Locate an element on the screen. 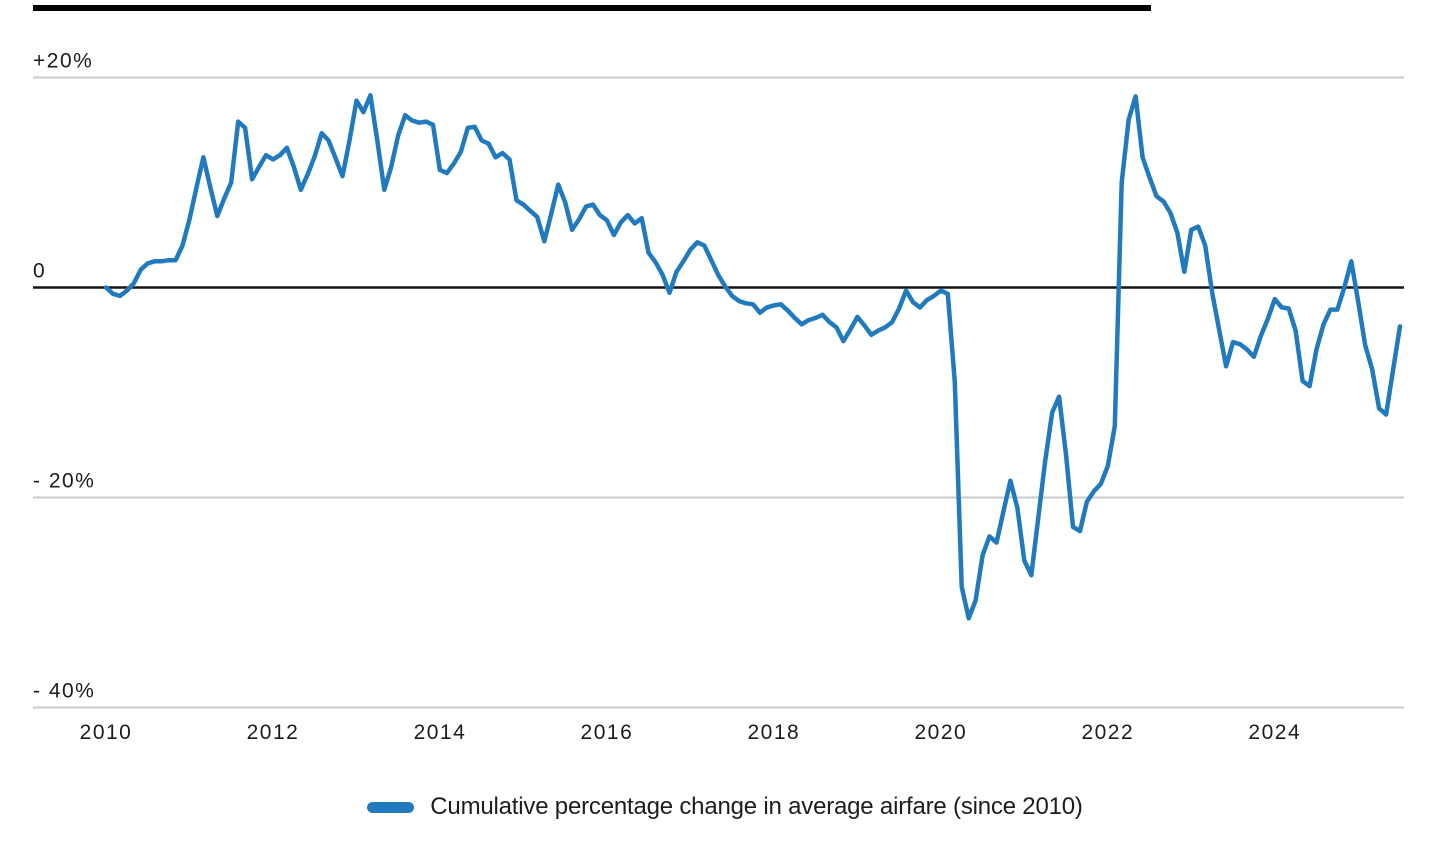 This screenshot has height=850, width=1450. x-tick-label: 2010 is located at coordinates (106, 732).